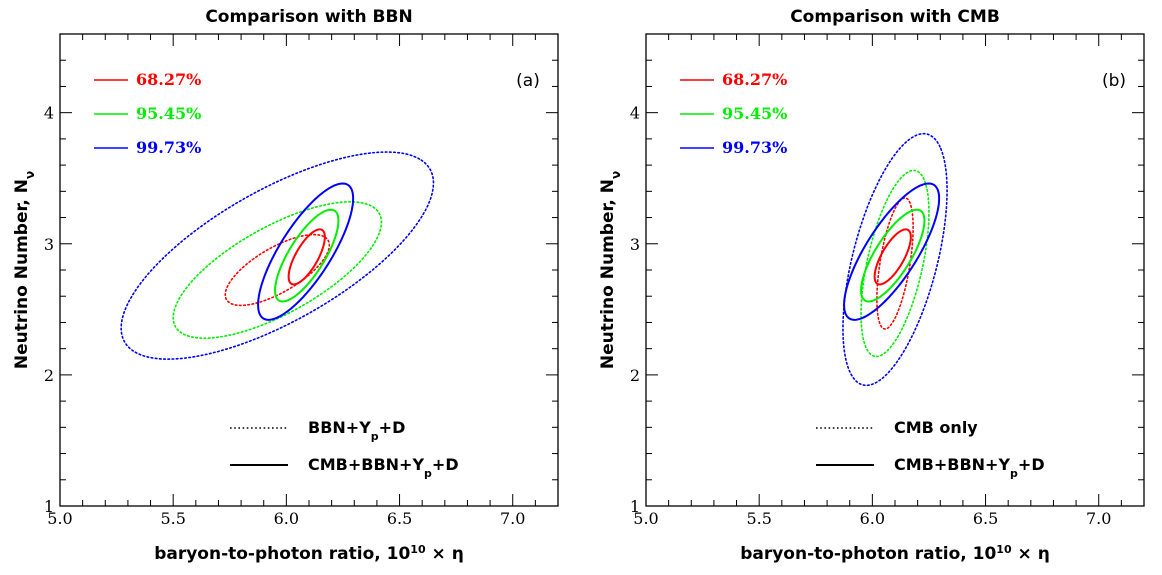  What do you see at coordinates (1114, 81) in the screenshot?
I see `panel-tag: (b)` at bounding box center [1114, 81].